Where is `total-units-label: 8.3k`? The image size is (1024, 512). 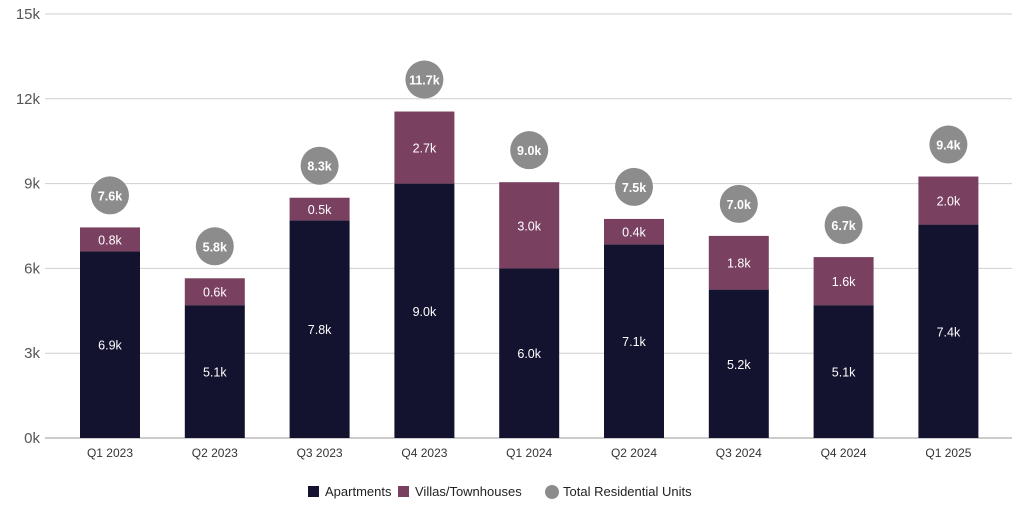
total-units-label: 8.3k is located at coordinates (319, 167).